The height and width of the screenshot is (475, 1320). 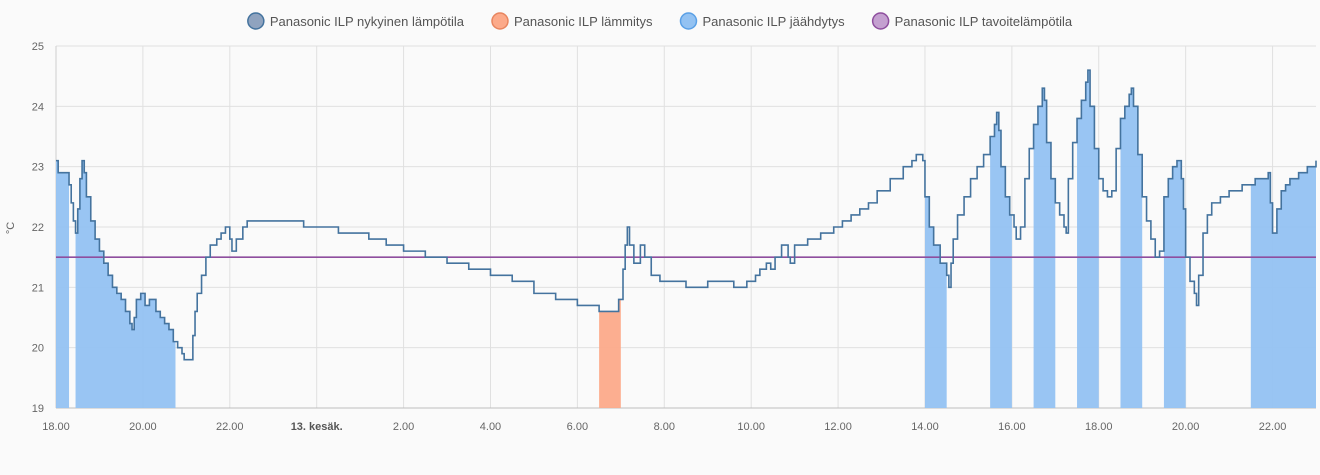 I want to click on heating-area, so click(x=610, y=353).